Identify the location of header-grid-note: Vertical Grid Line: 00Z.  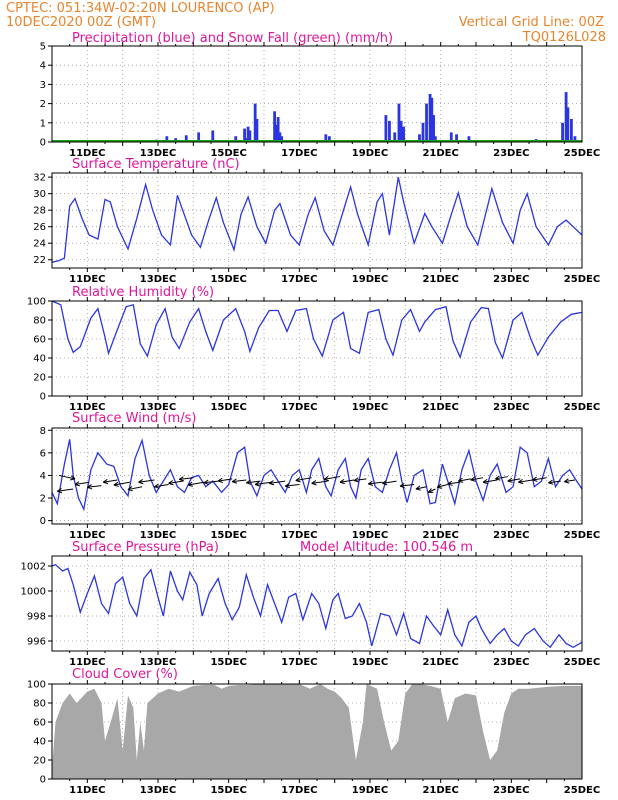
(531, 22).